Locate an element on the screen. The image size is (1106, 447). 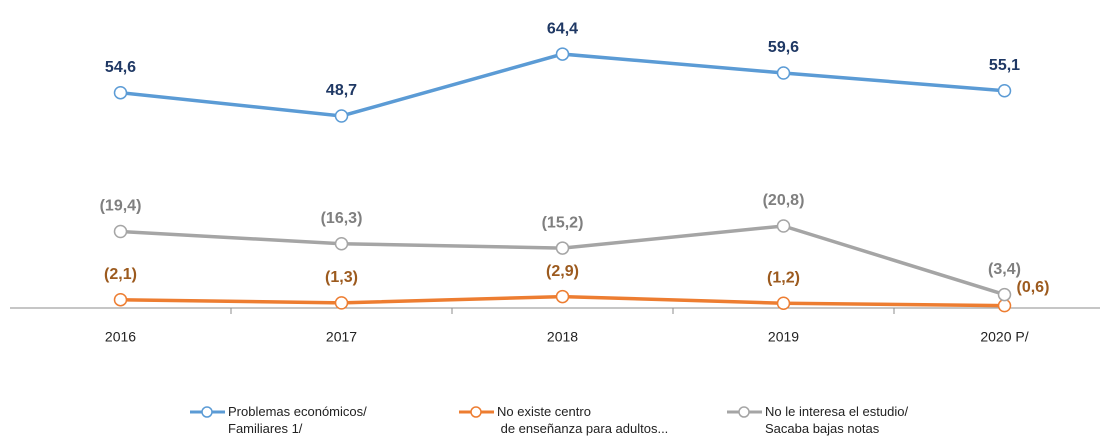
data-label: (15,2) is located at coordinates (563, 222).